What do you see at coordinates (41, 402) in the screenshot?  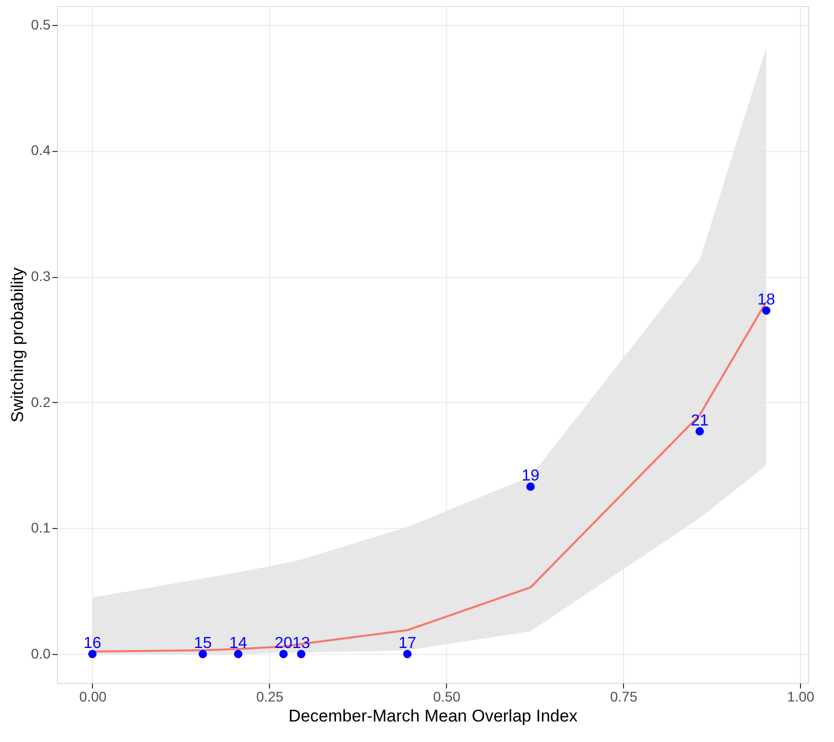 I see `y-tick-label: 0.2` at bounding box center [41, 402].